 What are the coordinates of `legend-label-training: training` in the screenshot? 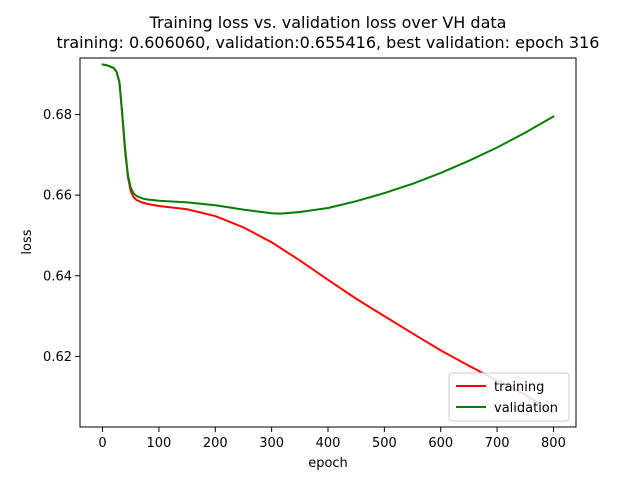 It's located at (519, 387).